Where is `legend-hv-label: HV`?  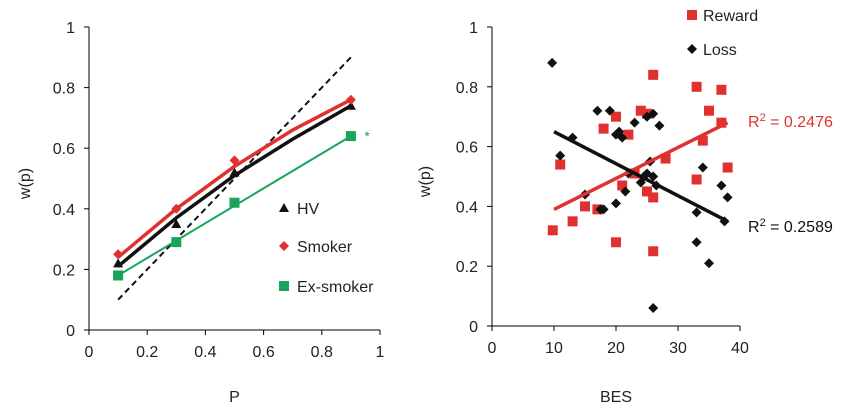
legend-hv-label: HV is located at coordinates (308, 209).